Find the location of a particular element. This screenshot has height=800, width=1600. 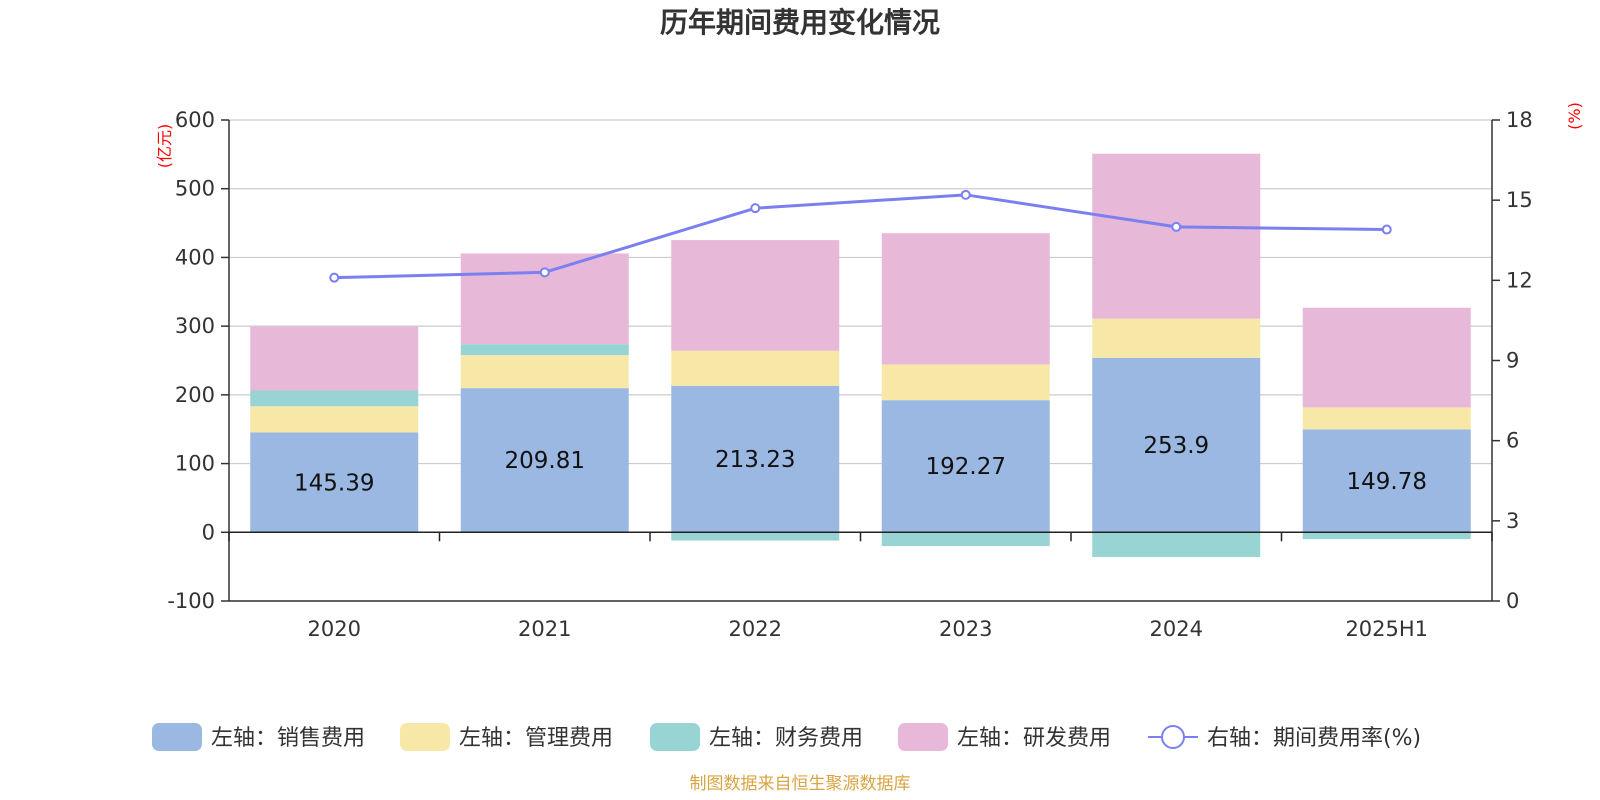

rate-line is located at coordinates (860, 236).